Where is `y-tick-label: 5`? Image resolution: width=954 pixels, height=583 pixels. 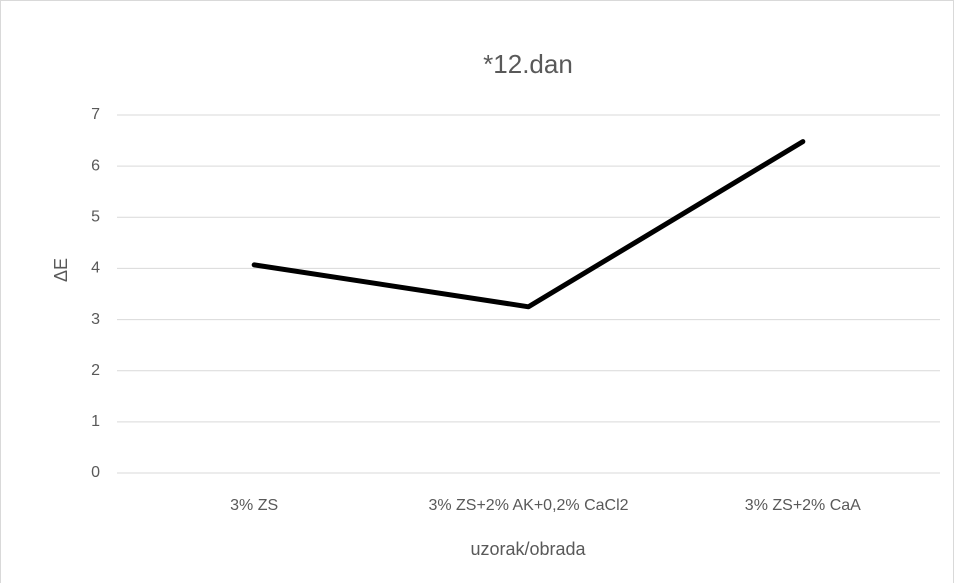 y-tick-label: 5 is located at coordinates (95, 217).